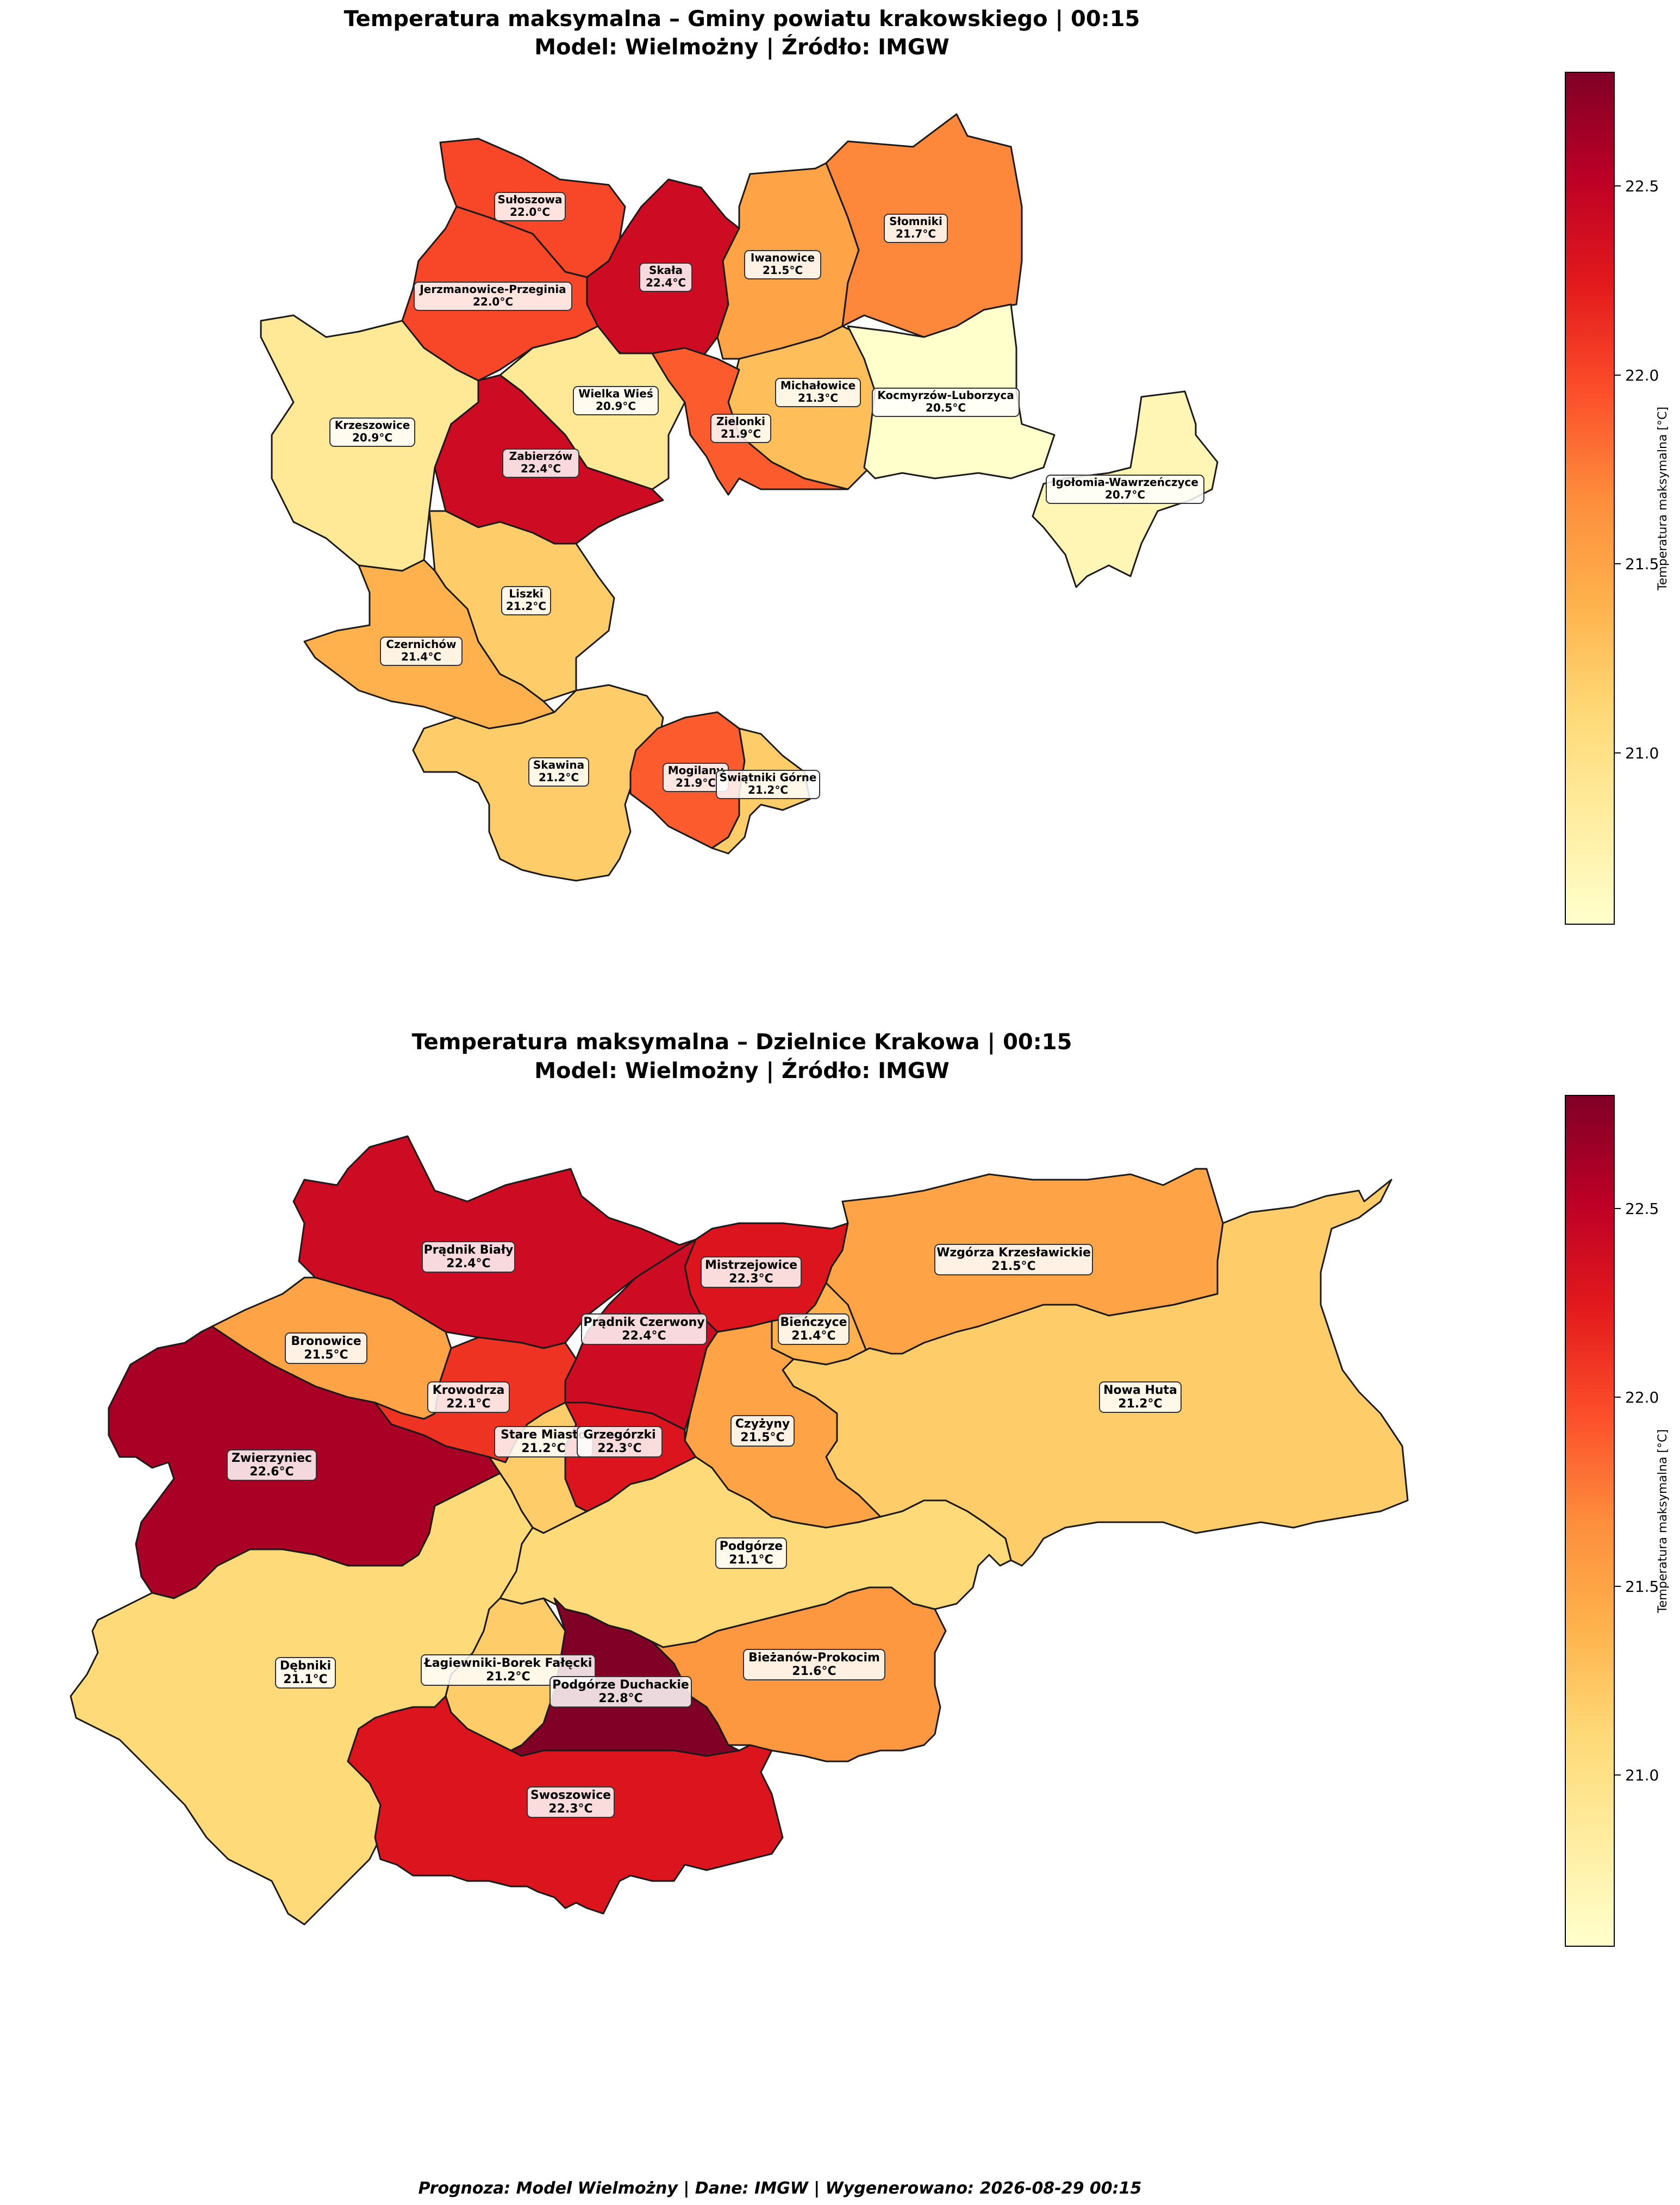 Image resolution: width=1680 pixels, height=2205 pixels. I want to click on region-label-name: Łagiewniki-Borek Fałęcki, so click(508, 1663).